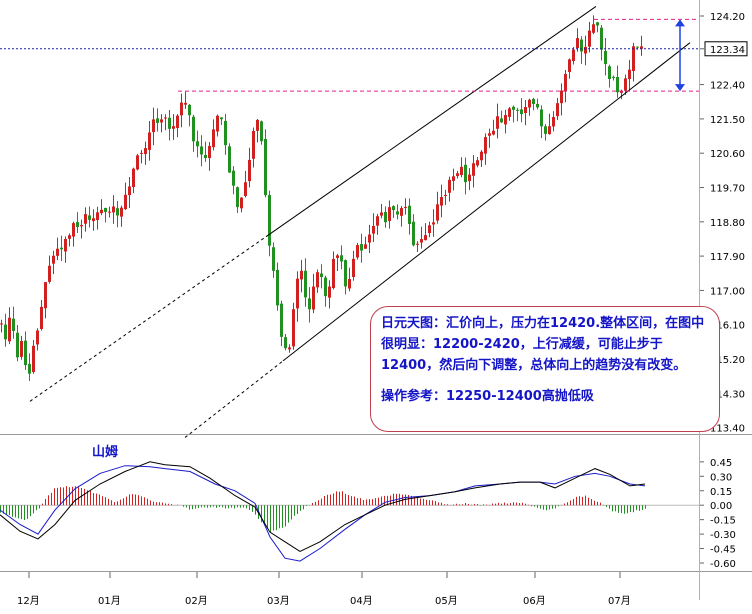 This screenshot has height=614, width=752. What do you see at coordinates (234, 399) in the screenshot?
I see `channel-lower-extension` at bounding box center [234, 399].